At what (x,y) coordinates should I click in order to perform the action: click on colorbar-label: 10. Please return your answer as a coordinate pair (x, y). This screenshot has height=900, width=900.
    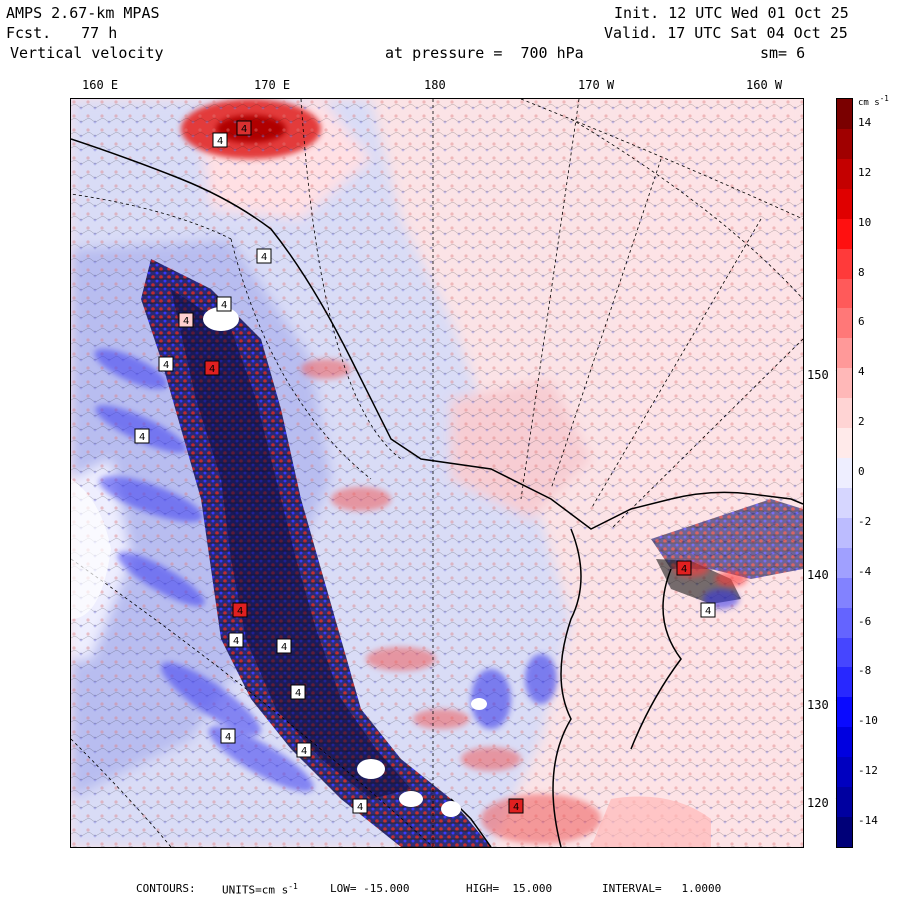
    Looking at the image, I should click on (865, 222).